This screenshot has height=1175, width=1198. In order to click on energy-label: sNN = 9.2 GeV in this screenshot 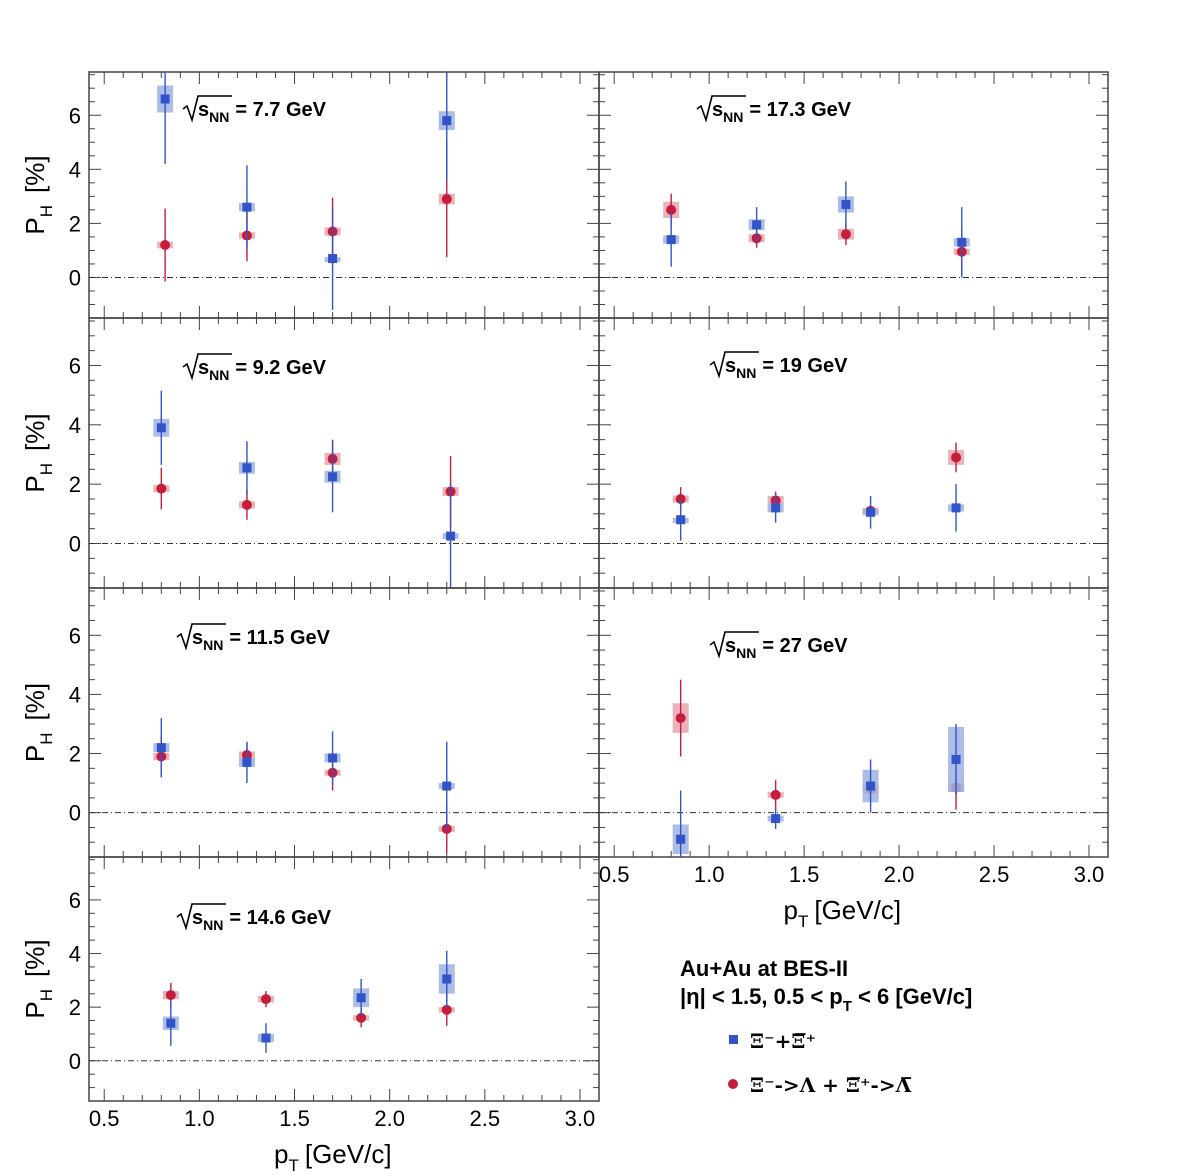, I will do `click(254, 368)`.